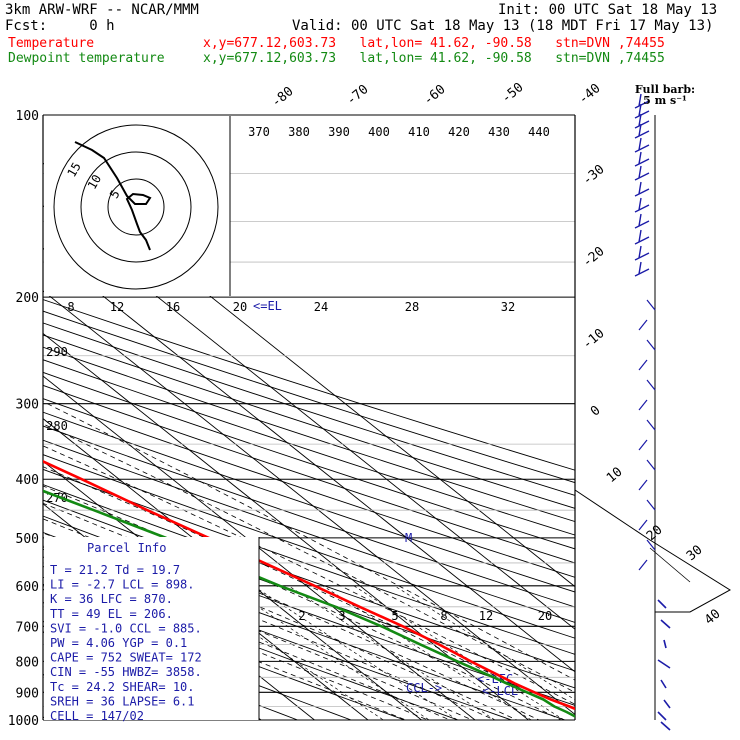 This screenshot has width=740, height=740. What do you see at coordinates (513, 93) in the screenshot?
I see `isotherm-label: -50` at bounding box center [513, 93].